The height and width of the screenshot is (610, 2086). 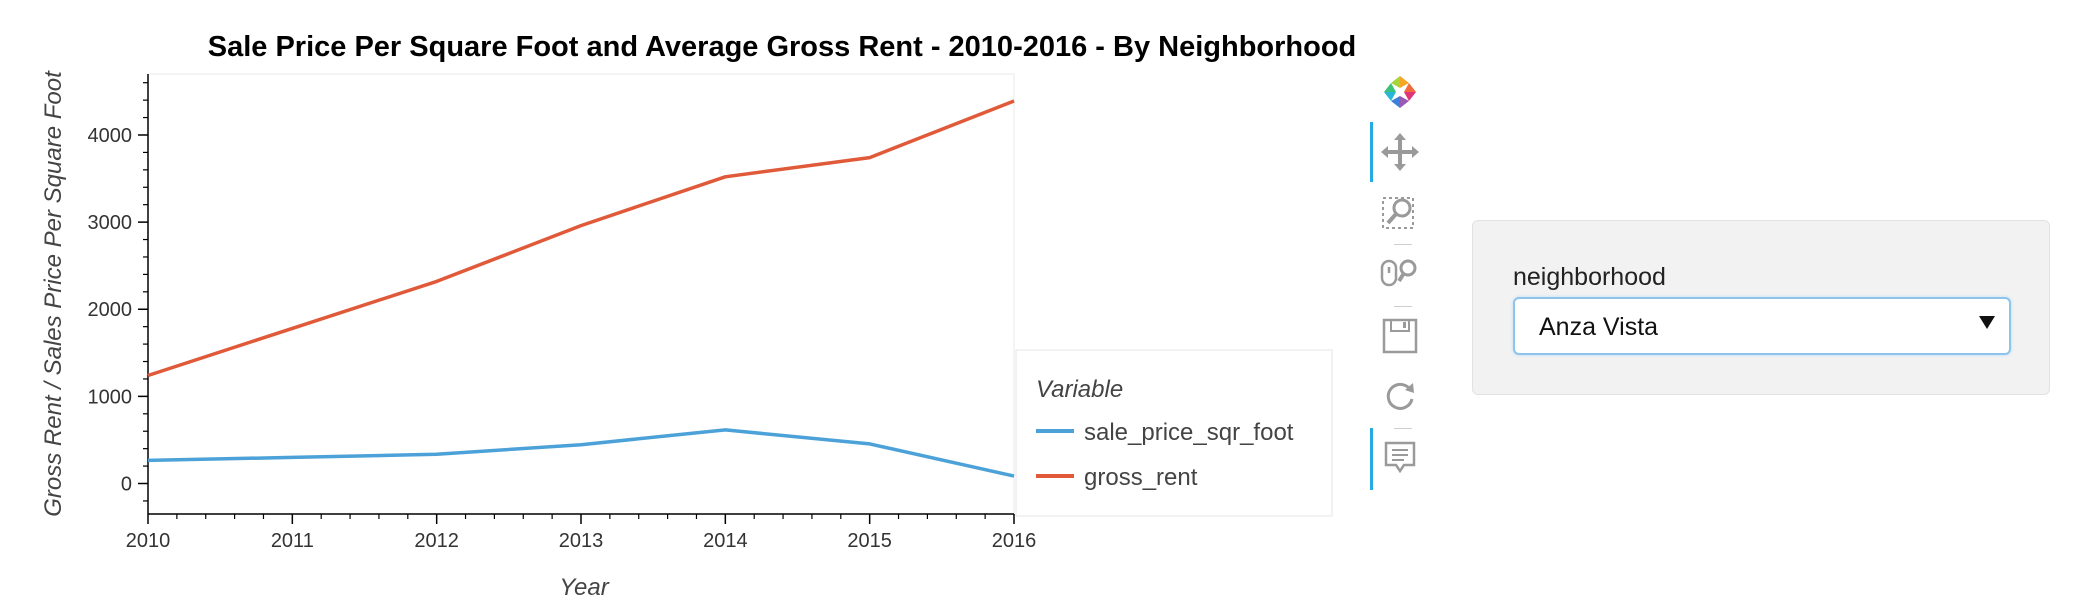 I want to click on plot-toolbar, so click(x=1400, y=281).